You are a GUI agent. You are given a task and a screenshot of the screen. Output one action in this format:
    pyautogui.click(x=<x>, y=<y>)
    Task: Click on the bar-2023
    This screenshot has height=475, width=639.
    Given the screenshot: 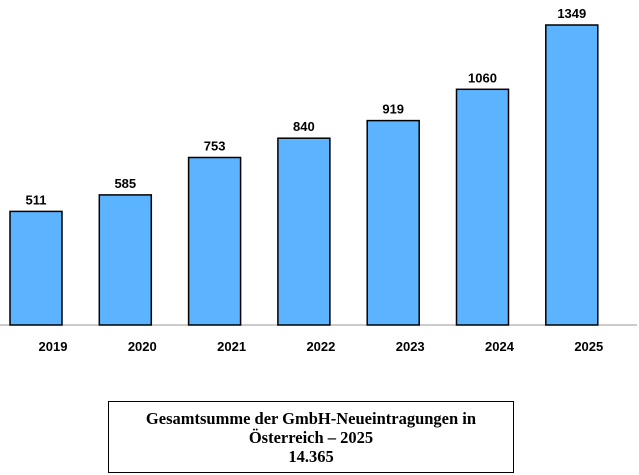 What is the action you would take?
    pyautogui.click(x=393, y=223)
    